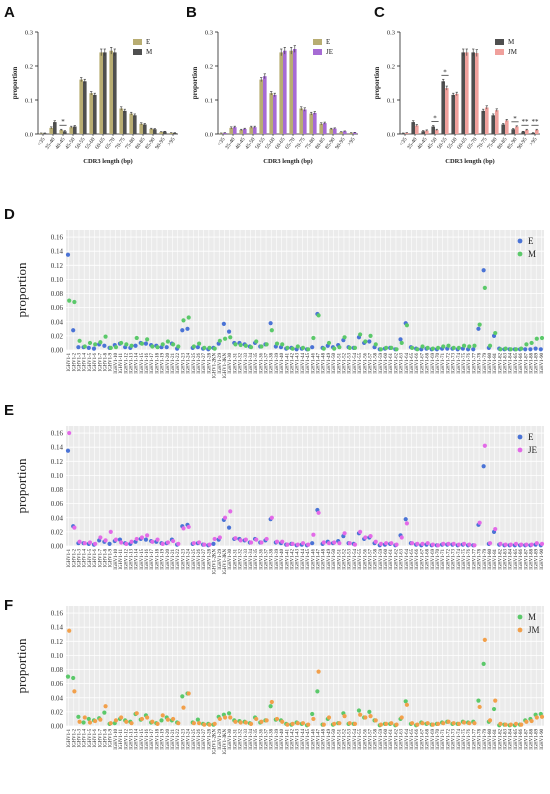  Describe the element at coordinates (386, 558) in the screenshot. I see `x-tick-label: IGHV1-60` at that location.